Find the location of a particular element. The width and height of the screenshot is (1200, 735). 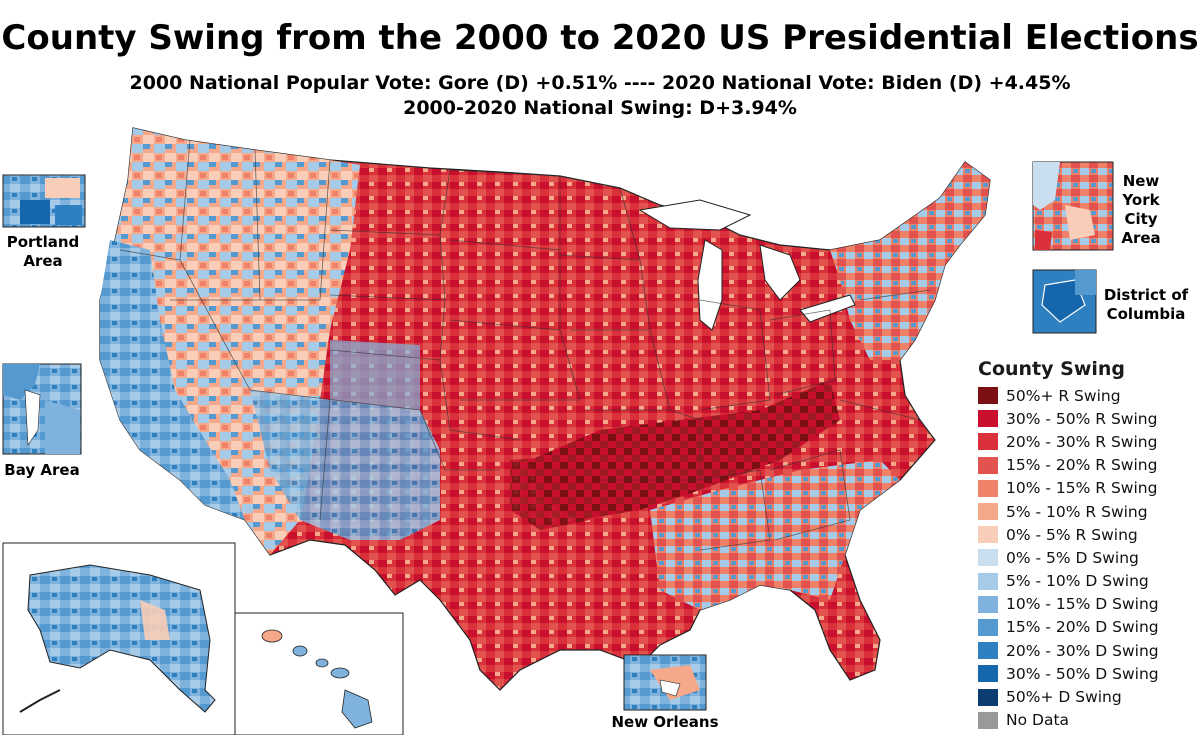

northeast-mixed is located at coordinates (910, 261).